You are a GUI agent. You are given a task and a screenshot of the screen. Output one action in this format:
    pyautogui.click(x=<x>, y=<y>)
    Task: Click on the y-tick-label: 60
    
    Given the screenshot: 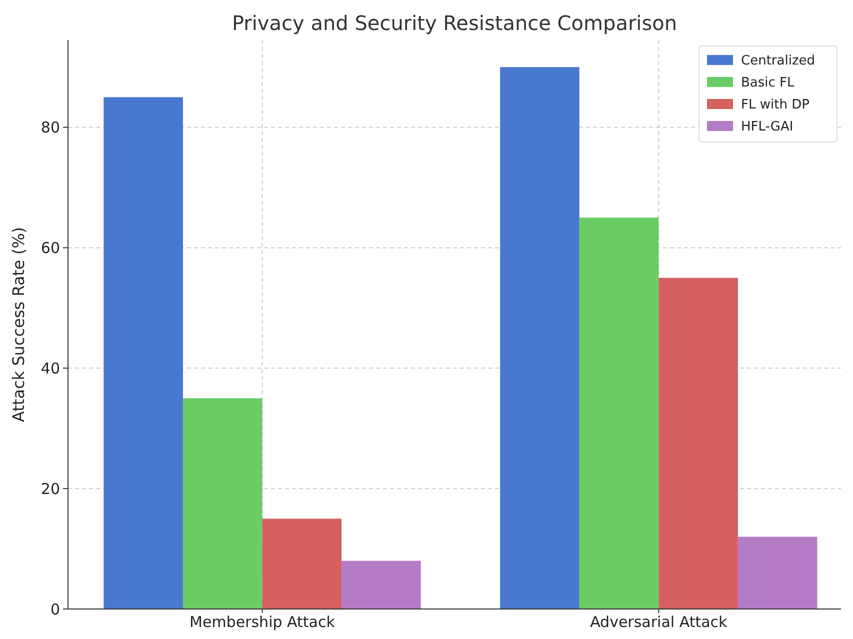 What is the action you would take?
    pyautogui.click(x=50, y=247)
    